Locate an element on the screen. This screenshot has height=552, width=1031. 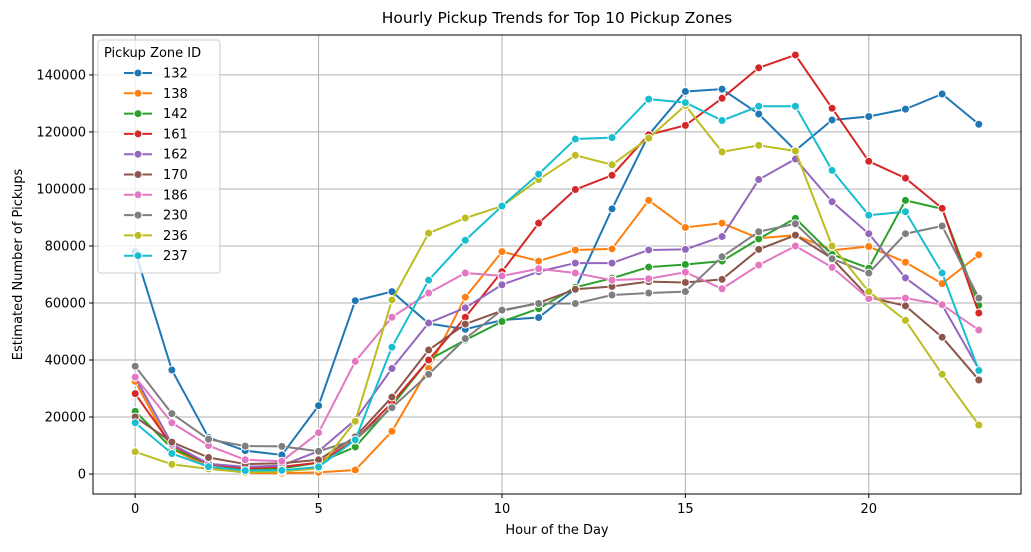
y-tick-label: 60000 is located at coordinates (65, 303).